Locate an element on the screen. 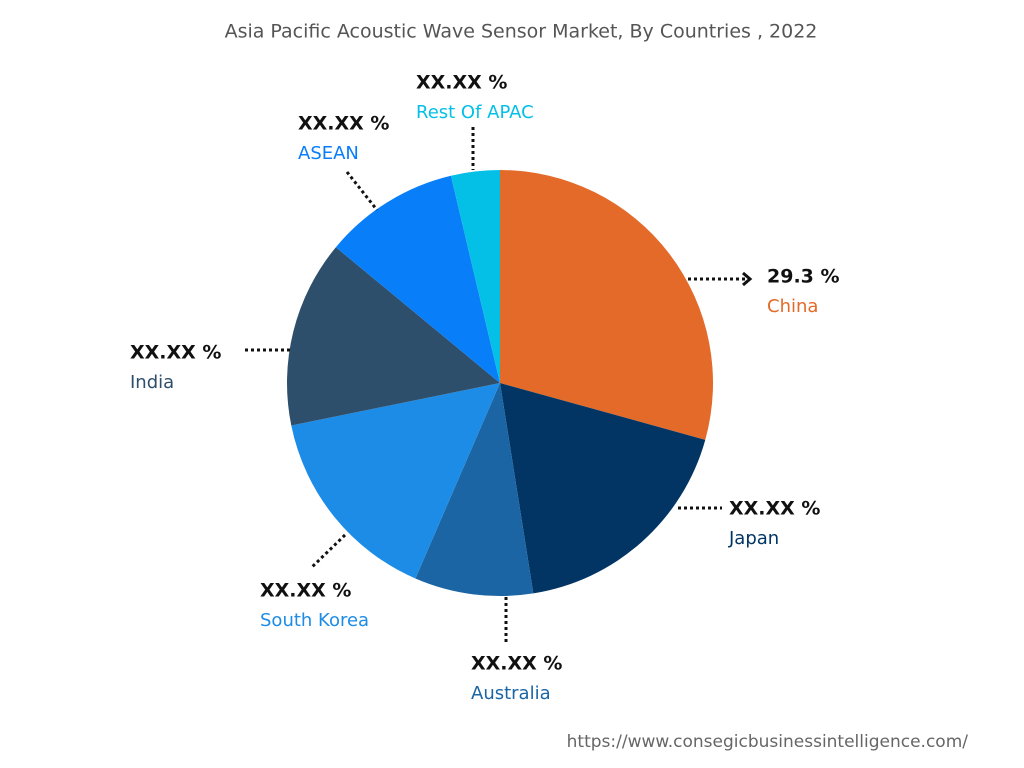 This screenshot has width=1024, height=768. legend-label: China is located at coordinates (792, 306).